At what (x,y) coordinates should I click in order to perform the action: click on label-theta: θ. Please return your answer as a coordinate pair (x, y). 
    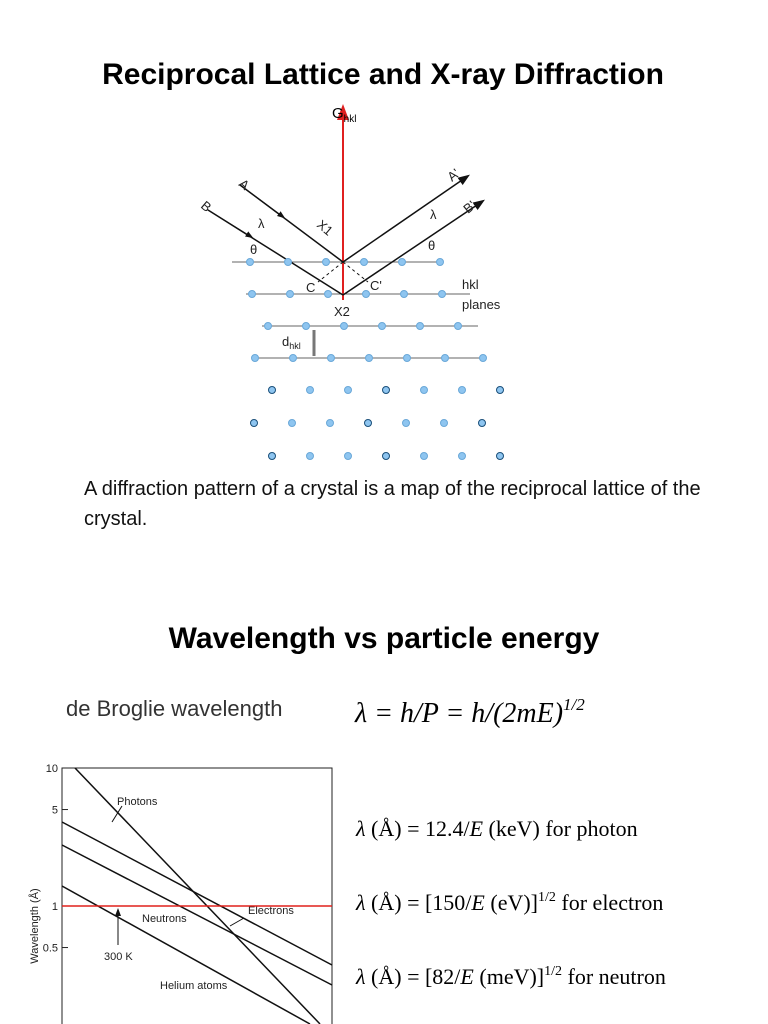
    Looking at the image, I should click on (253, 249).